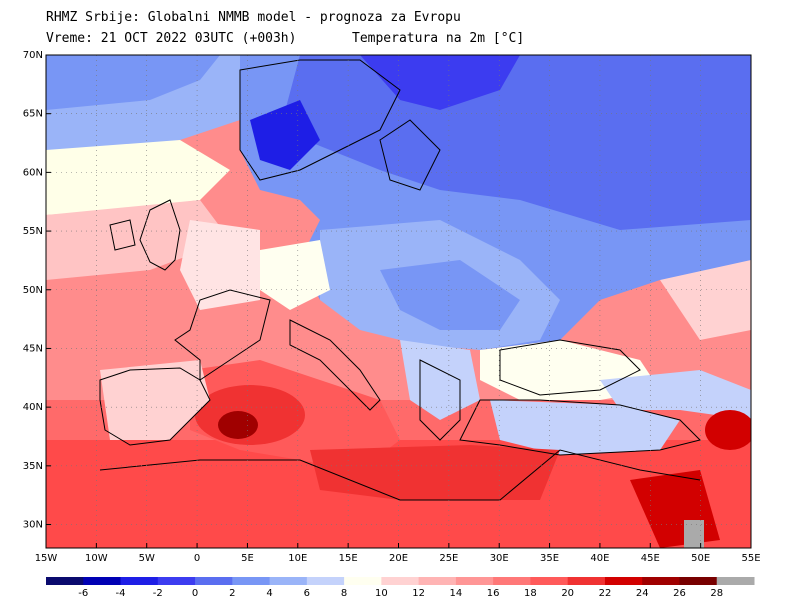 This screenshot has width=800, height=600. Describe the element at coordinates (33, 231) in the screenshot. I see `latitude-label: 55N` at that location.